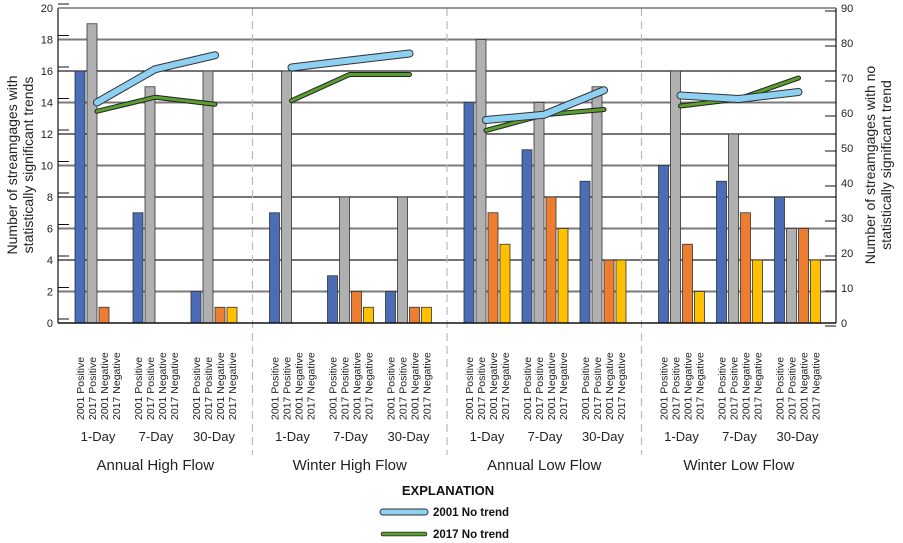  What do you see at coordinates (738, 465) in the screenshot?
I see `group-label: Winter Low Flow` at bounding box center [738, 465].